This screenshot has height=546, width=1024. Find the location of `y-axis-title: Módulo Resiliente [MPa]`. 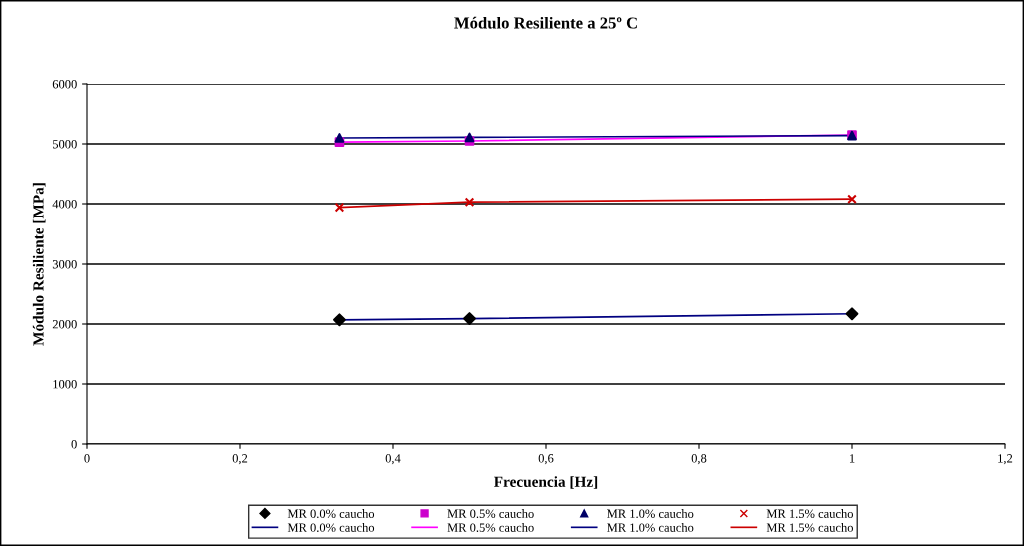

y-axis-title: Módulo Resiliente [MPa] is located at coordinates (39, 264).